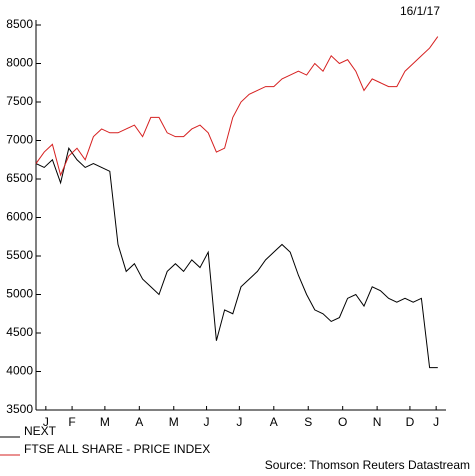  Describe the element at coordinates (19, 217) in the screenshot. I see `y-tick-label: 6000` at that location.